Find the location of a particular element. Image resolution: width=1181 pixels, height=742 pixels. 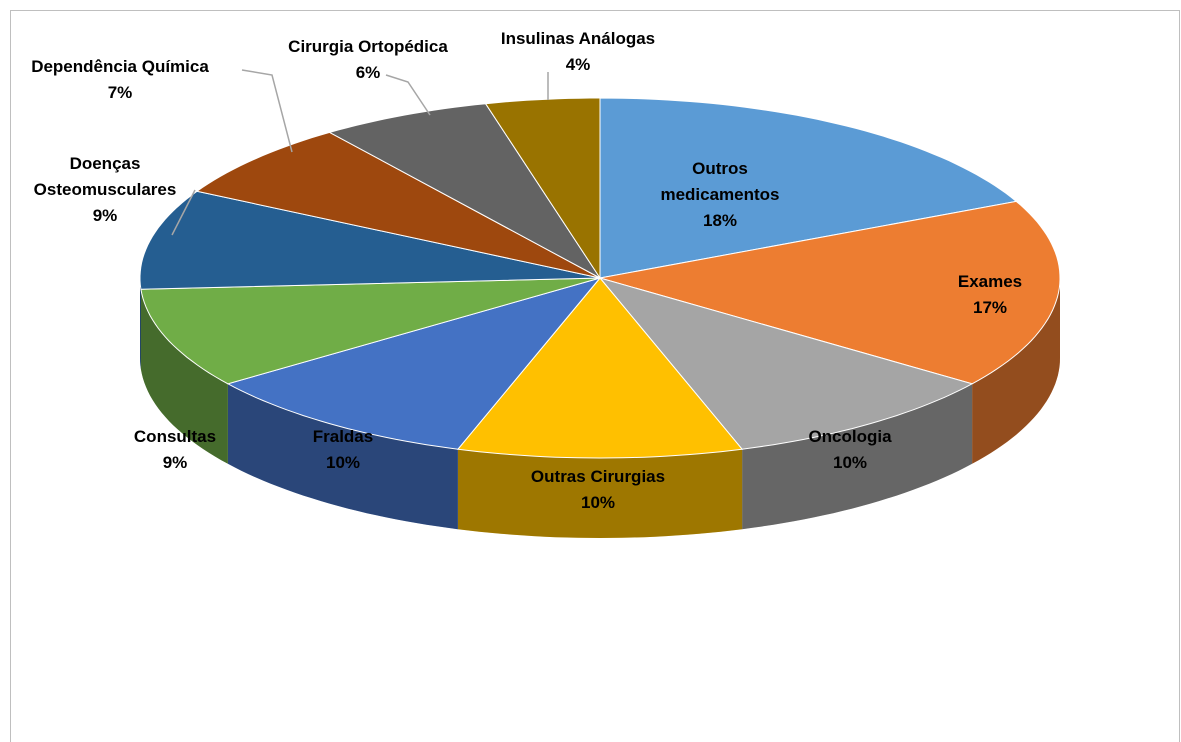

category-label: Exames is located at coordinates (990, 281).